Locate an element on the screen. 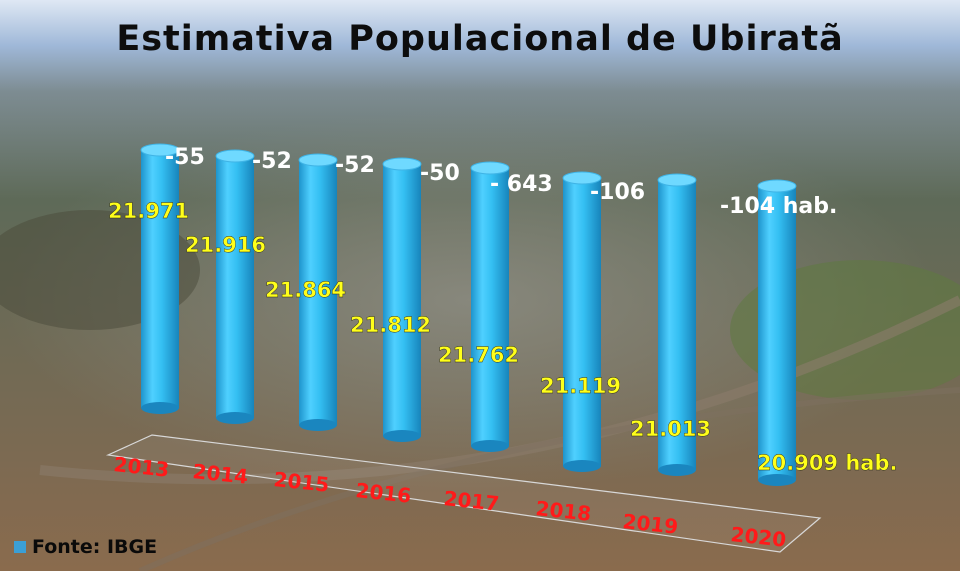 The height and width of the screenshot is (571, 960). value-label: 21.762 is located at coordinates (478, 355).